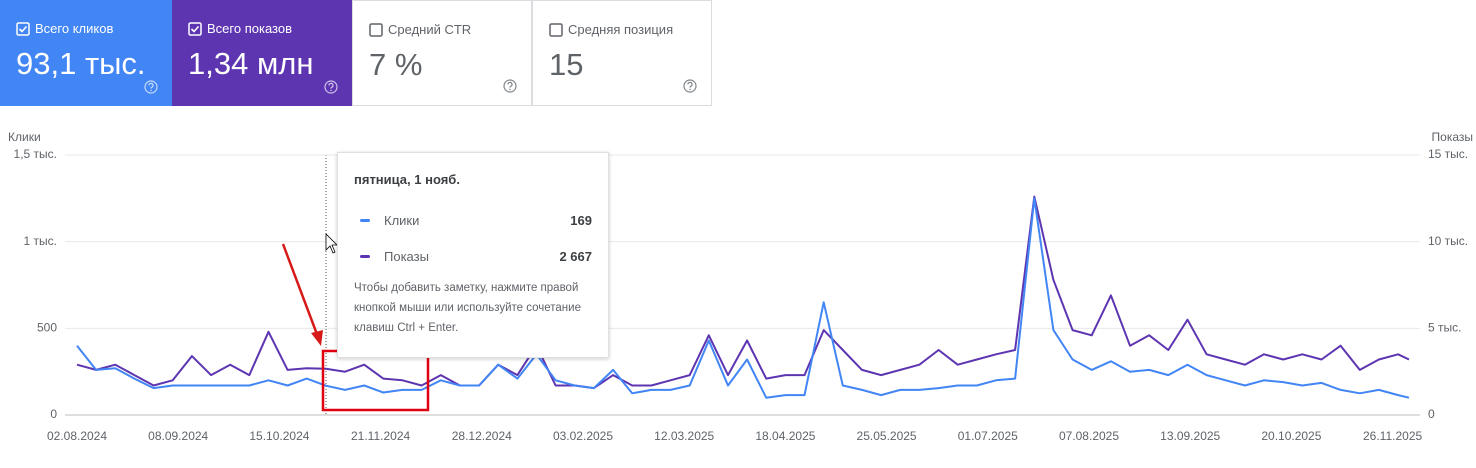  What do you see at coordinates (575, 256) in the screenshot?
I see `tooltip-value: 2 667` at bounding box center [575, 256].